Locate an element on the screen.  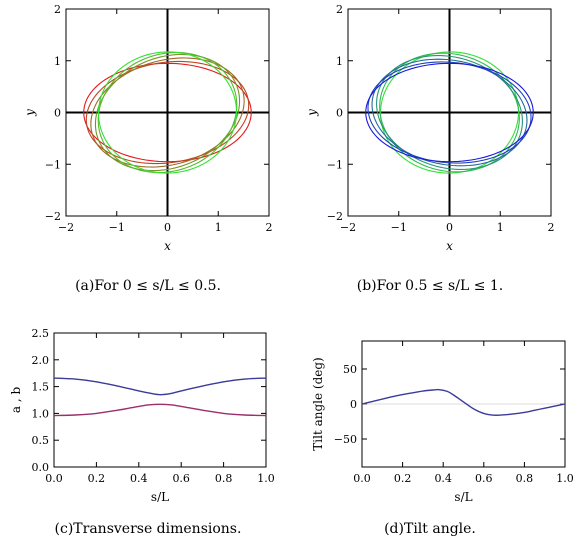
y-tick-label: 1.0 is located at coordinates (41, 413).